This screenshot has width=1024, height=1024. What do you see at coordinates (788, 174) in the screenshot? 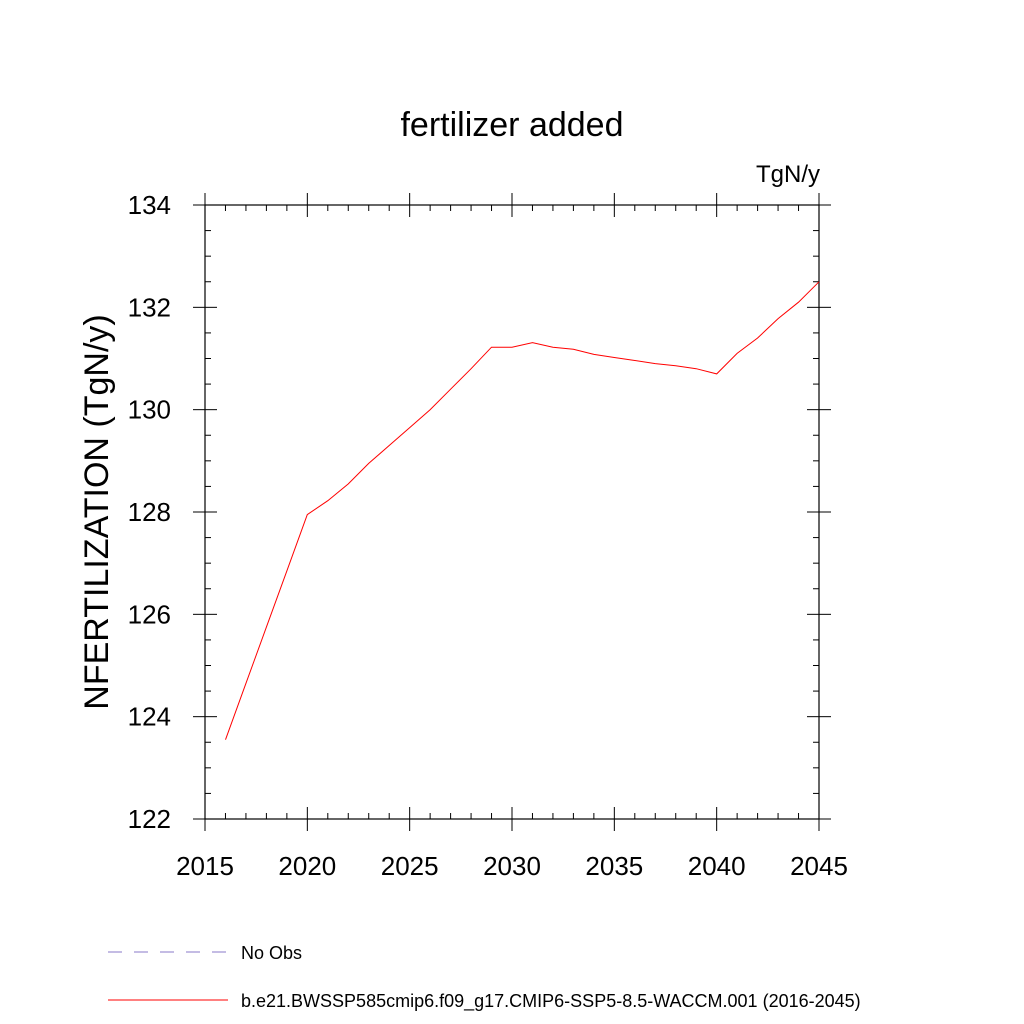
I see `units-label: TgN/y` at bounding box center [788, 174].